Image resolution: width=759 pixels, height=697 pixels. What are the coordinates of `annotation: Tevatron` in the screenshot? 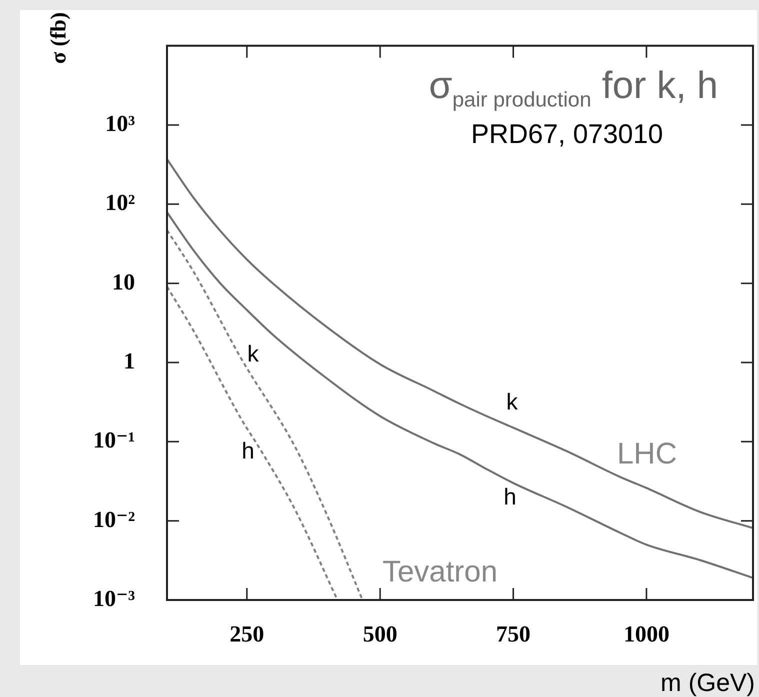 It's located at (440, 571).